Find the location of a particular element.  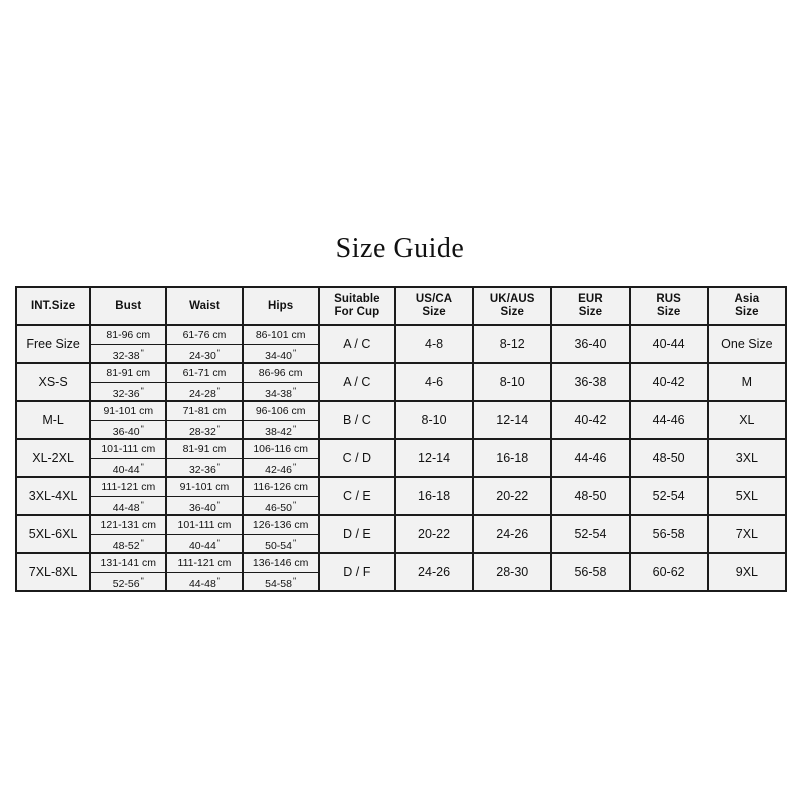

cell-bust-cm: 131-141 cm is located at coordinates (128, 564).